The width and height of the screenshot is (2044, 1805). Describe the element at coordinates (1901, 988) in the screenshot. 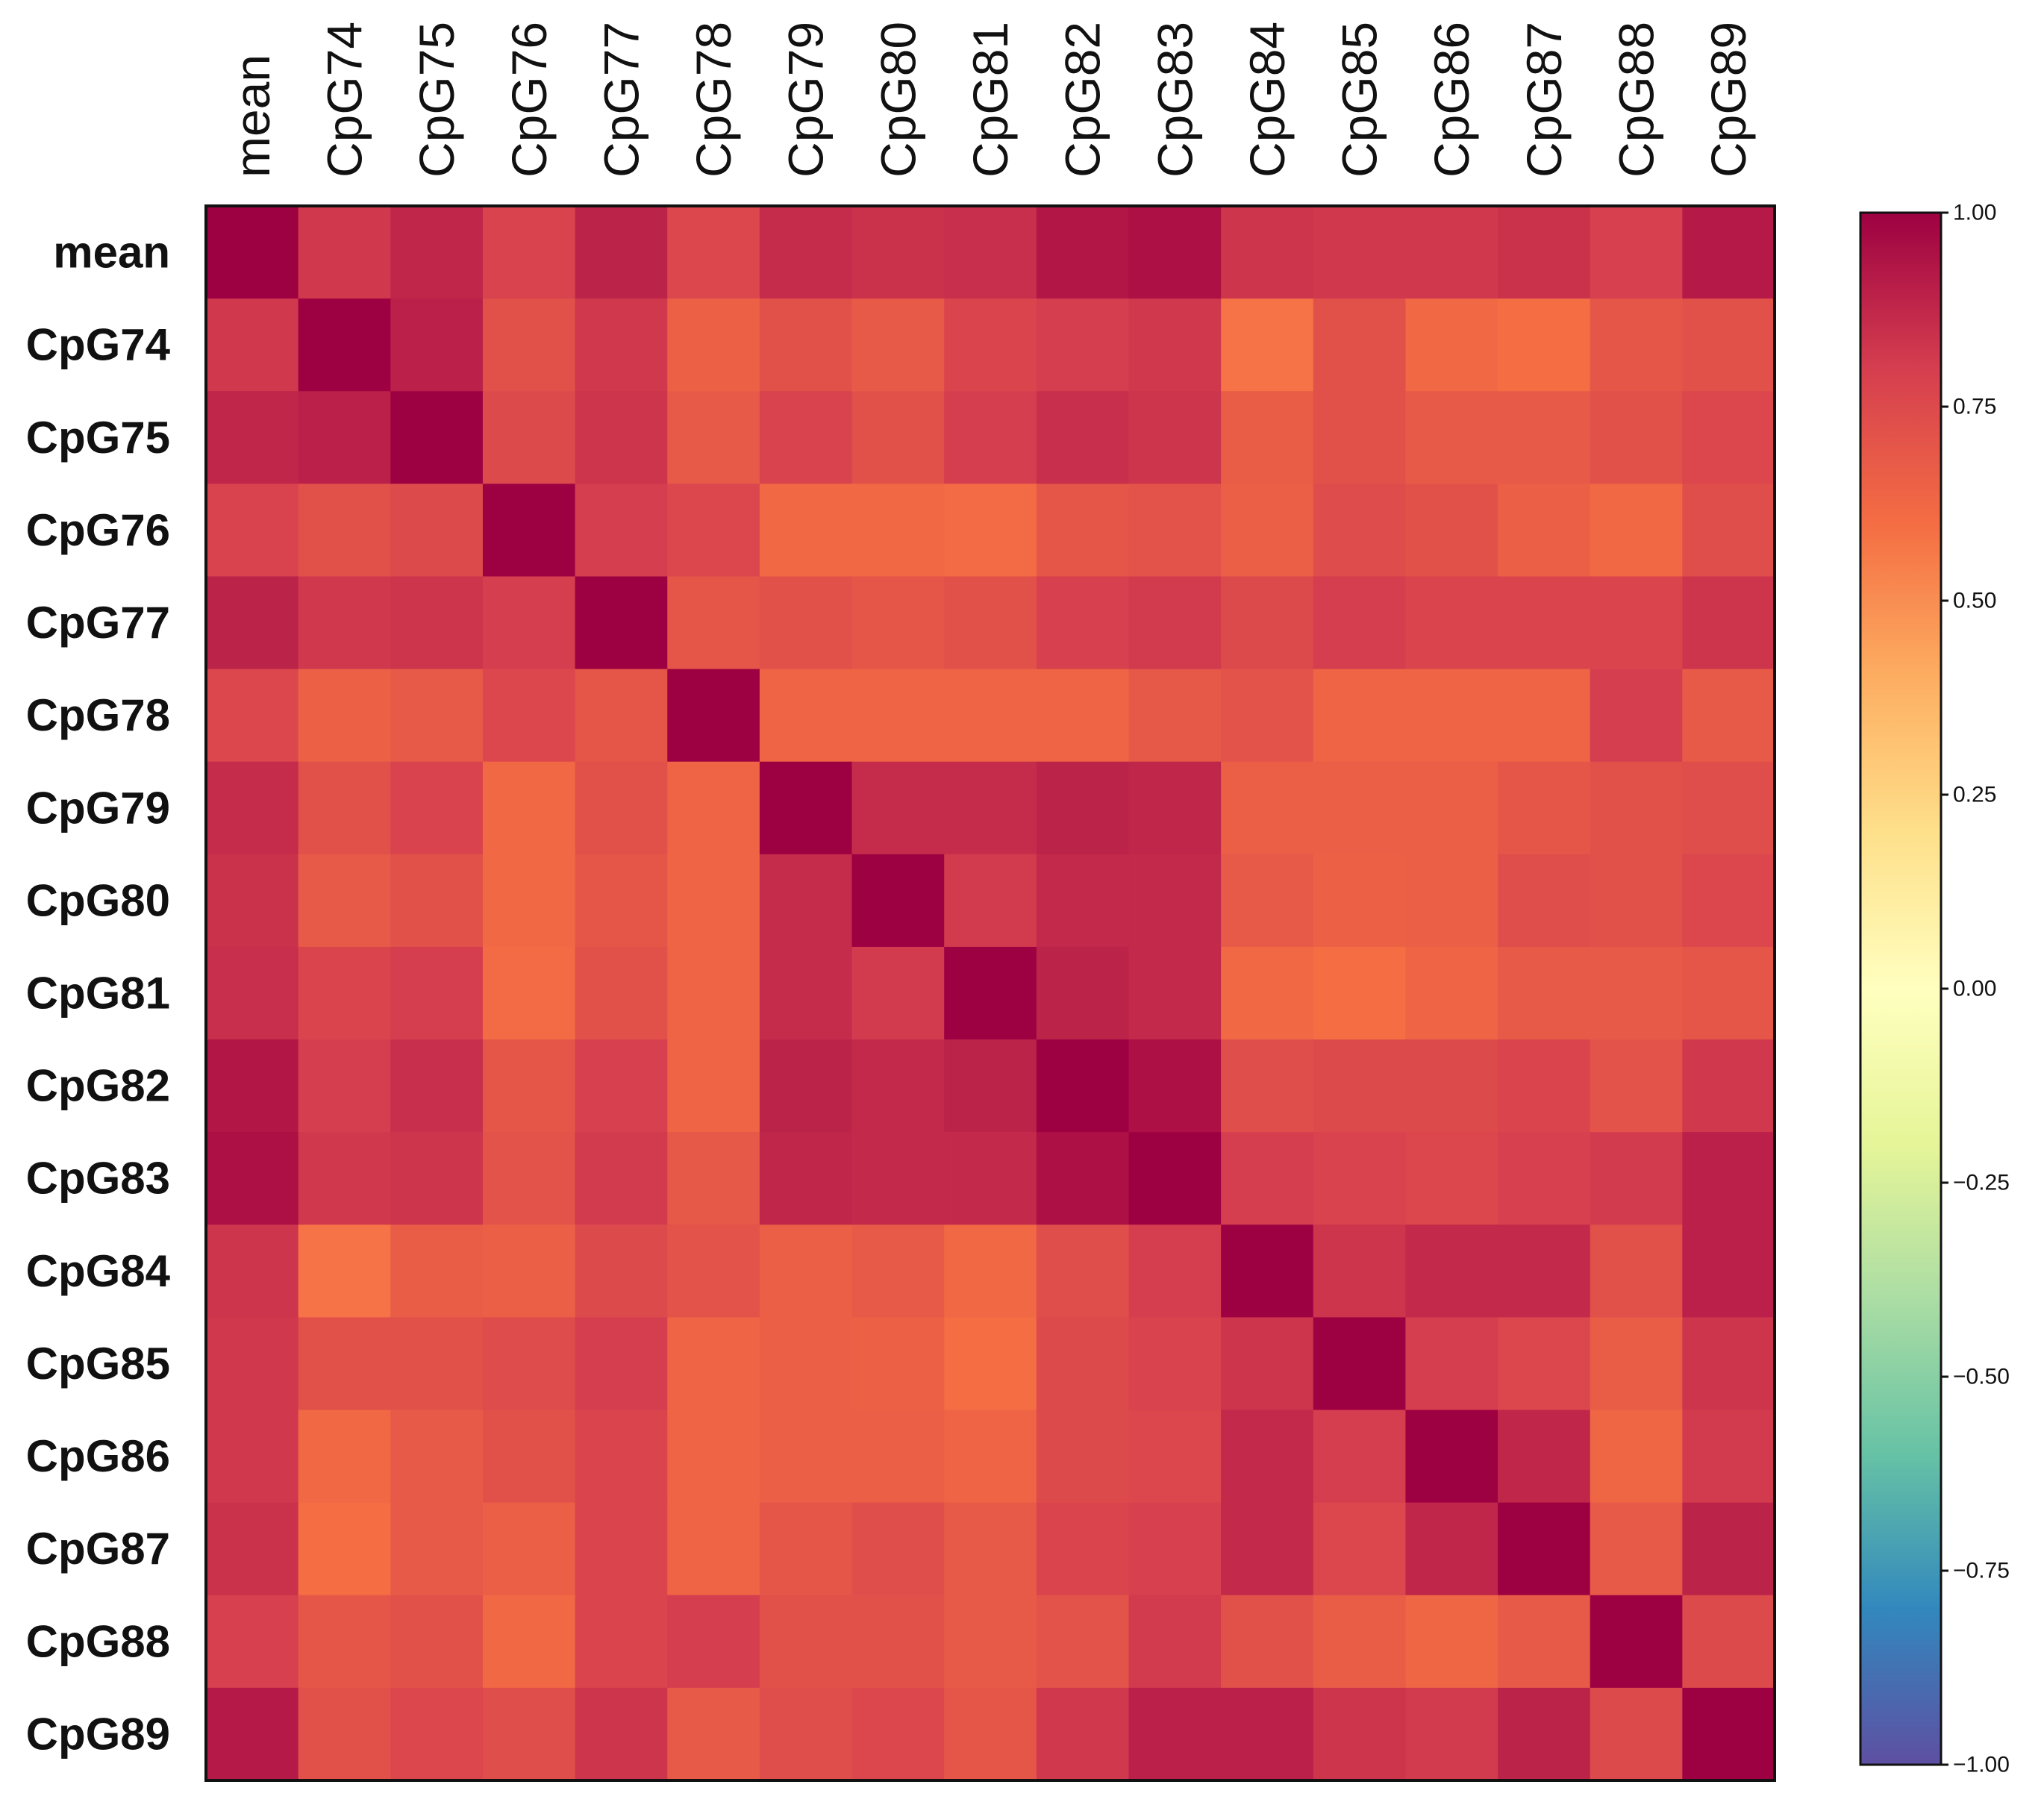

I see `colorbar-gradient` at that location.